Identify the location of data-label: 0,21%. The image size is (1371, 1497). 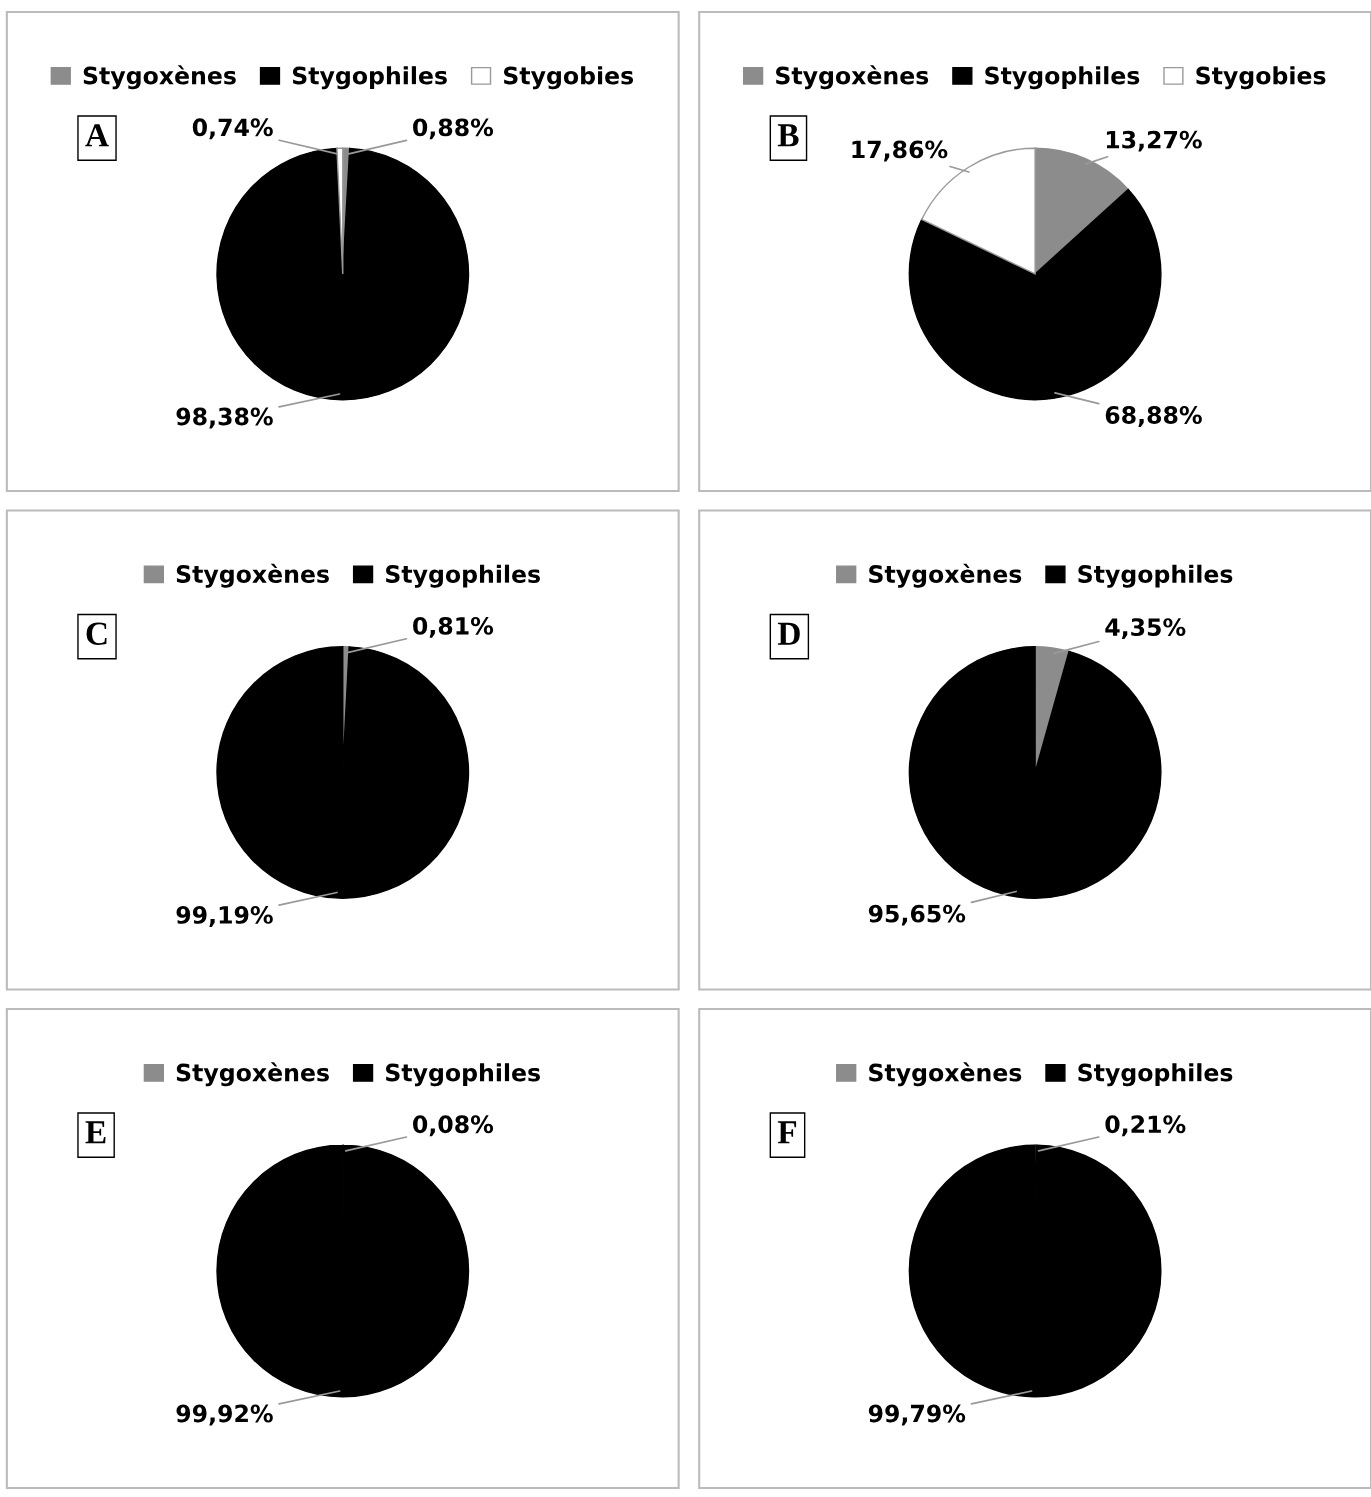
(1145, 1126).